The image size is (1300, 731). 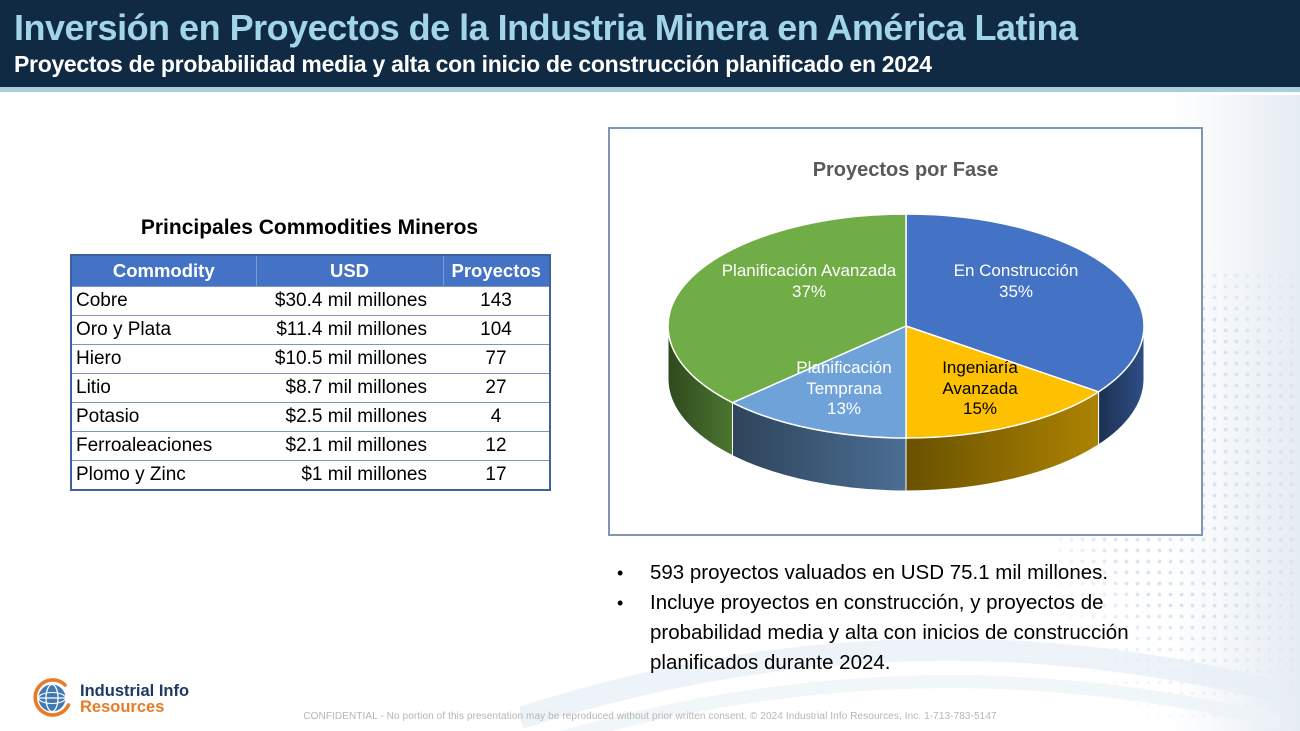 I want to click on table-row: Potasio $2.5 mil millones 4, so click(x=310, y=417).